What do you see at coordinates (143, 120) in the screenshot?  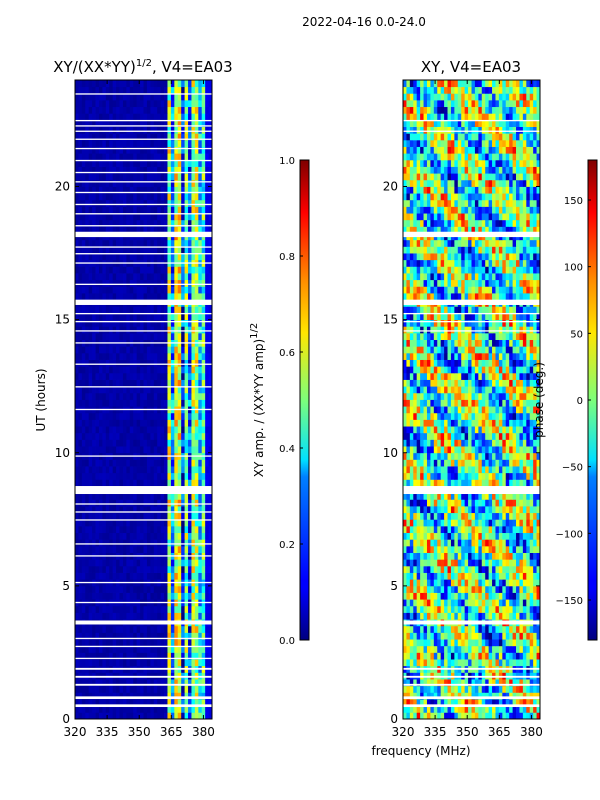 I see `flagged-band` at bounding box center [143, 120].